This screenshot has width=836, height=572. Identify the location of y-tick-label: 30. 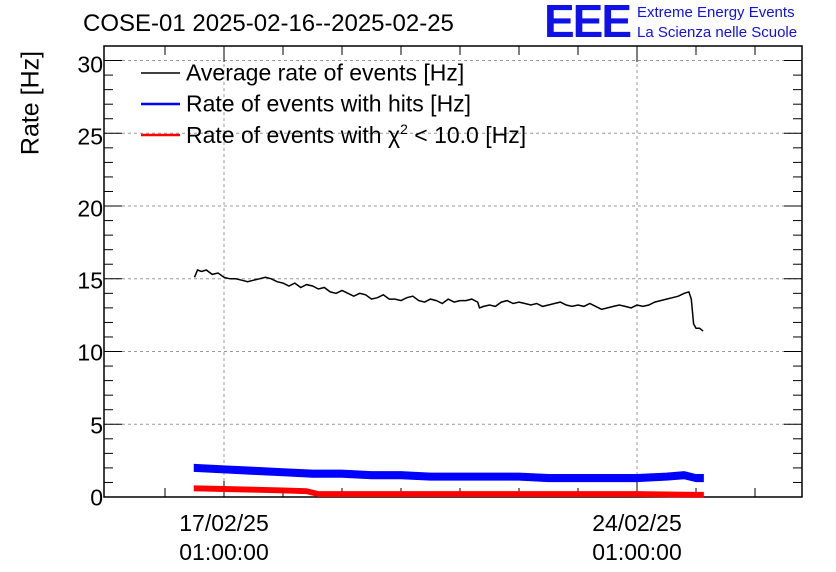
(90, 64).